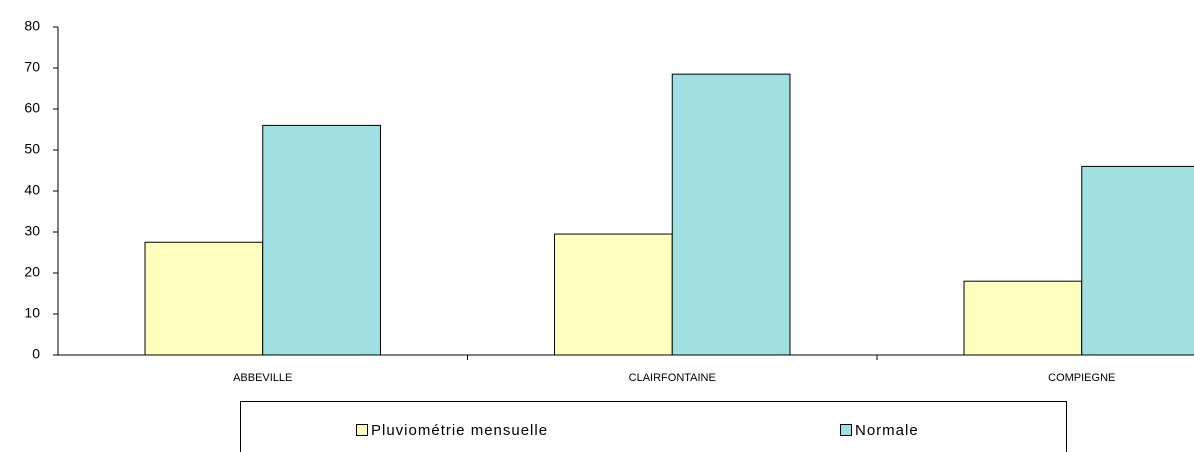 The width and height of the screenshot is (1194, 452). I want to click on y-tick-label: 40, so click(32, 190).